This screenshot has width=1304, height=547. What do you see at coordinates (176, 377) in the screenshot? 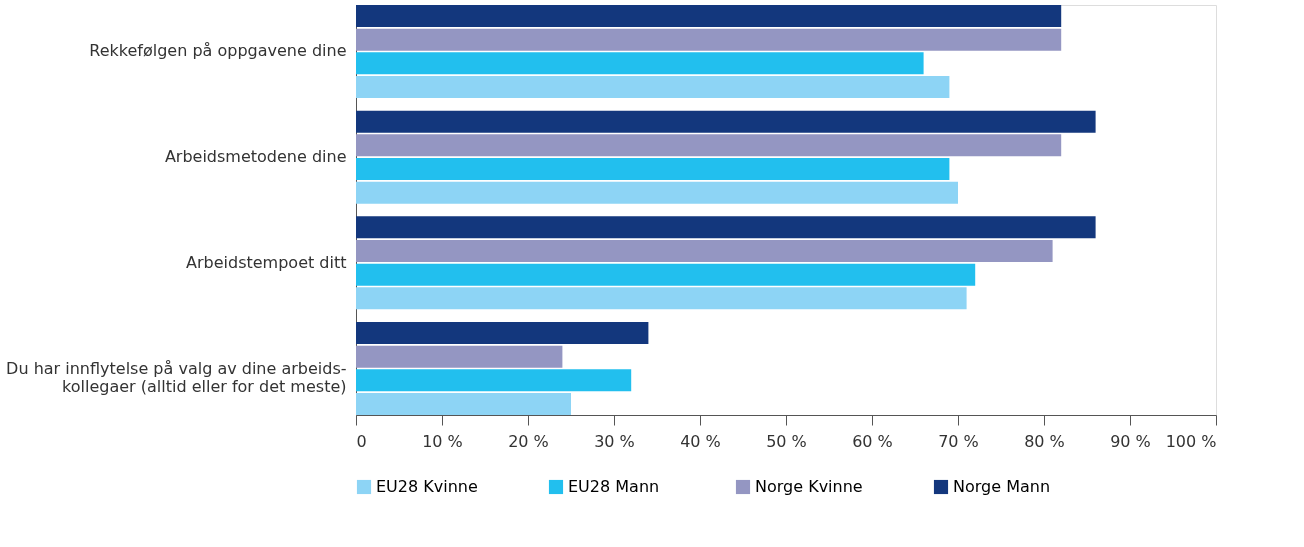
I see `y-tick-label: Du har innflytelse på valg av dine arbeids- kollegaer (alltid eller for det meste)` at bounding box center [176, 377].